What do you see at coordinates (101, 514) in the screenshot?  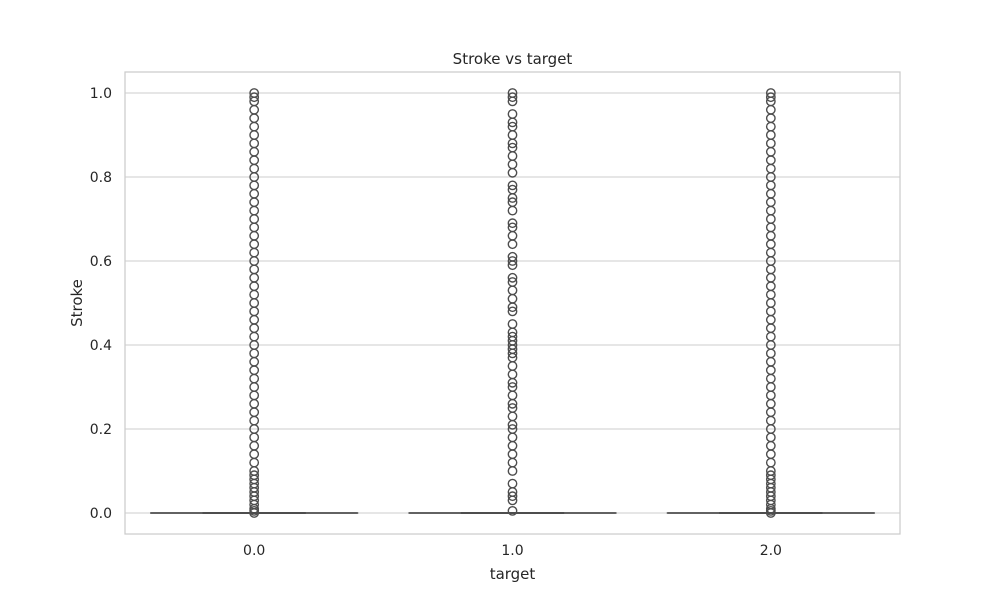 I see `y-tick-label: 0.0` at bounding box center [101, 514].